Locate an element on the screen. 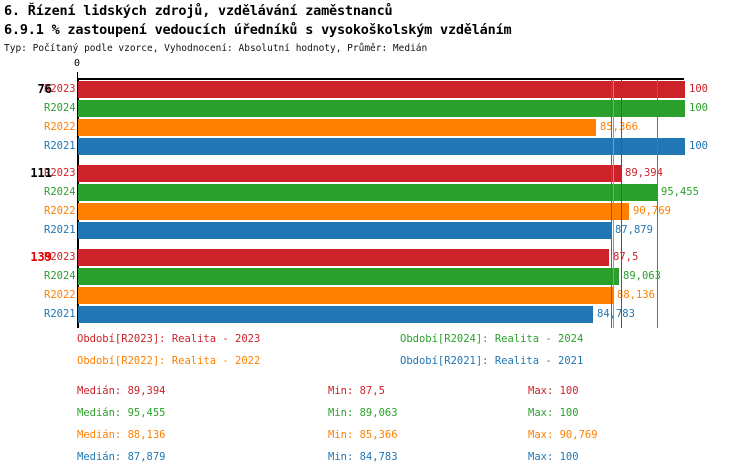  stat-min: Min: 84,783 is located at coordinates (363, 457).